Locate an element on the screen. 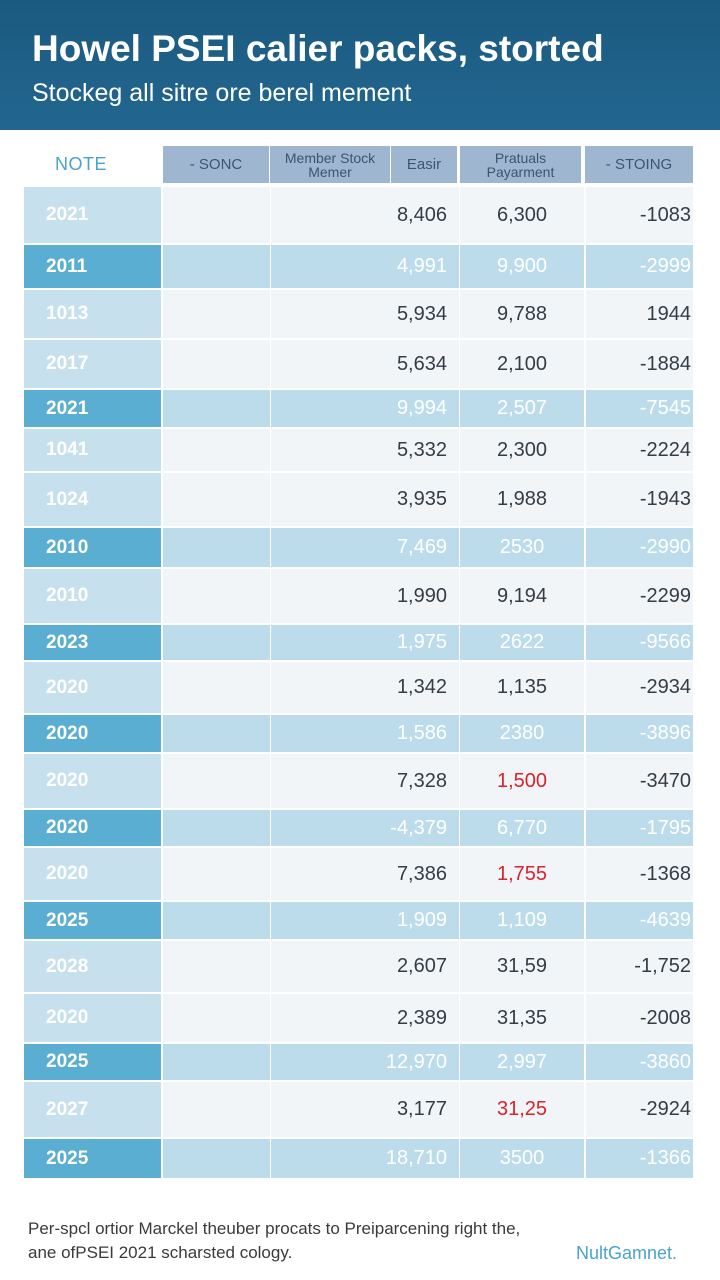  column-header-payment: Pratuals Payarment is located at coordinates (520, 164).